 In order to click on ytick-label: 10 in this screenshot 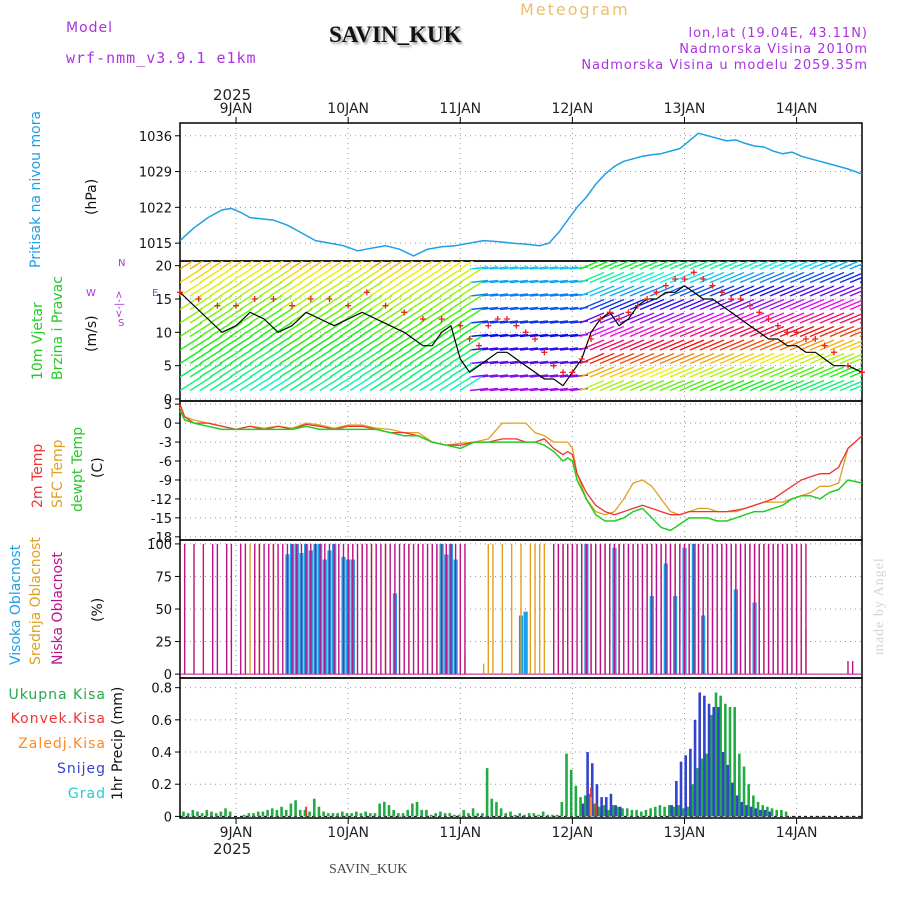, I will do `click(163, 333)`.